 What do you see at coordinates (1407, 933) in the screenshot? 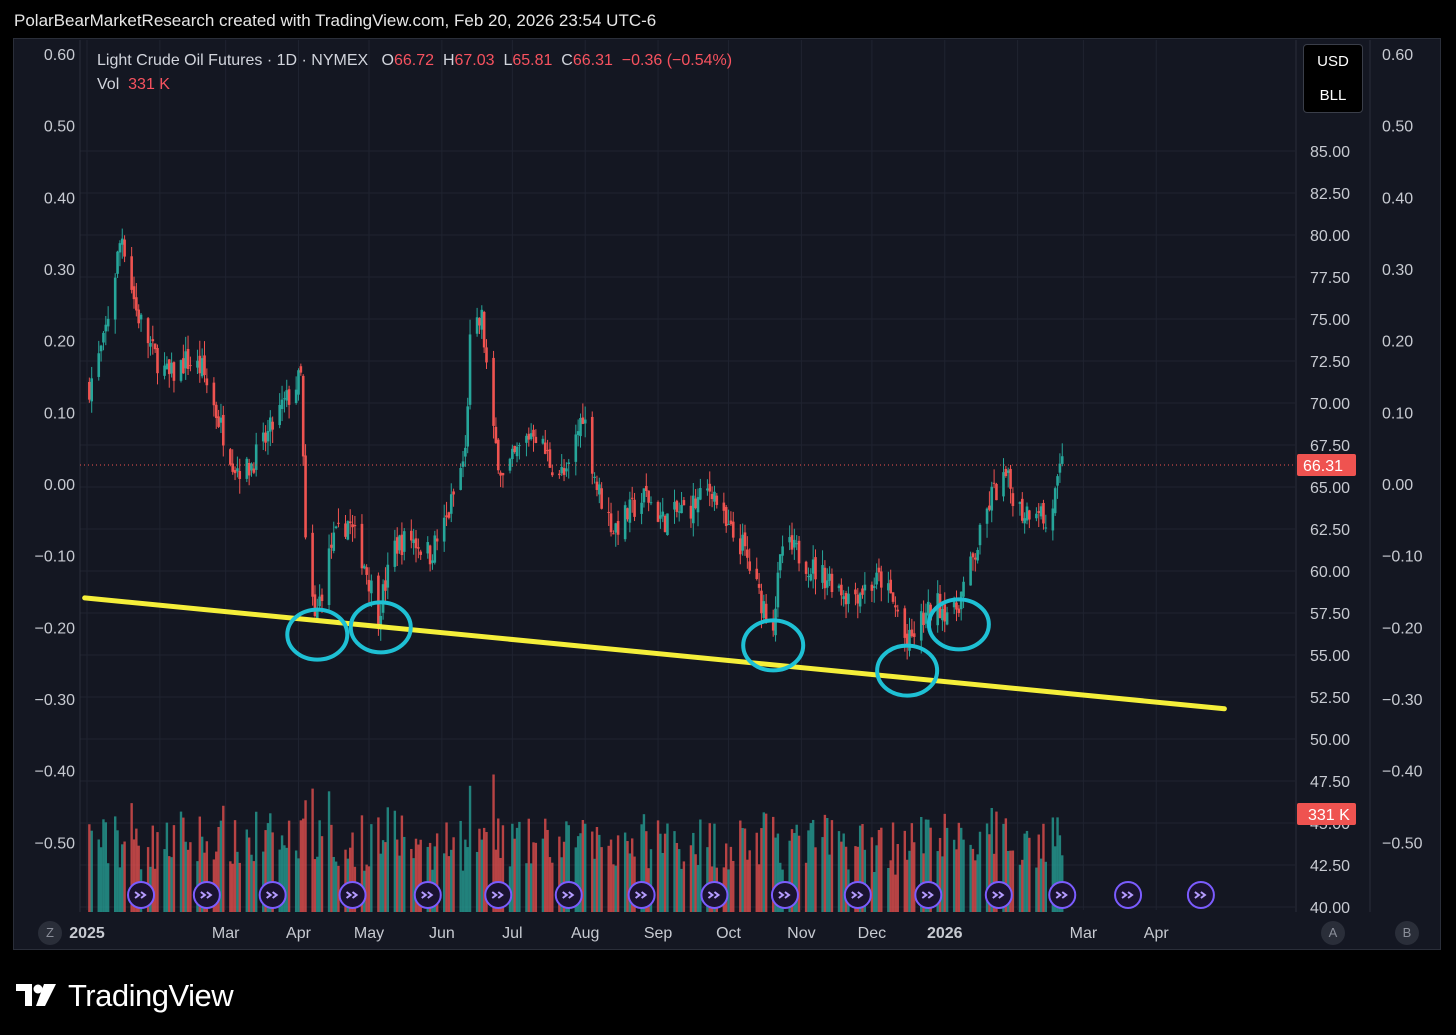
I see `b-button: B` at bounding box center [1407, 933].